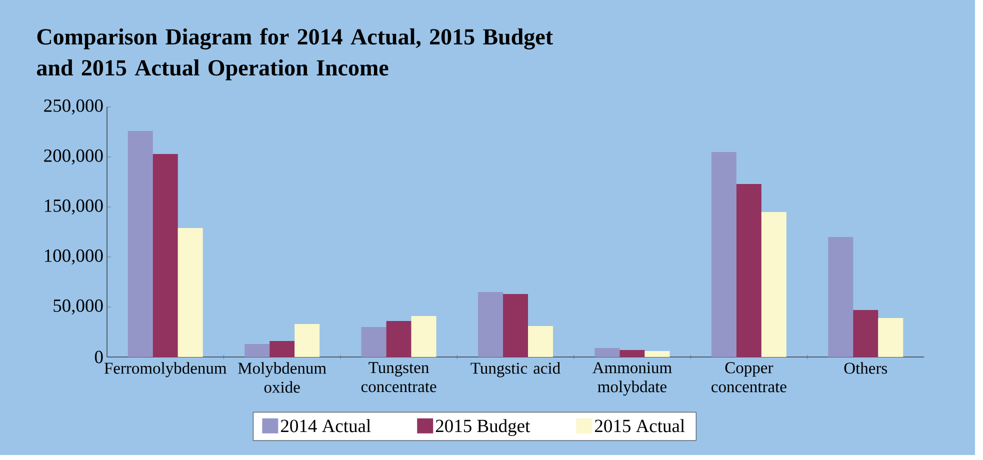 The width and height of the screenshot is (983, 460). What do you see at coordinates (639, 425) in the screenshot?
I see `legend-label: 2015 Actual` at bounding box center [639, 425].